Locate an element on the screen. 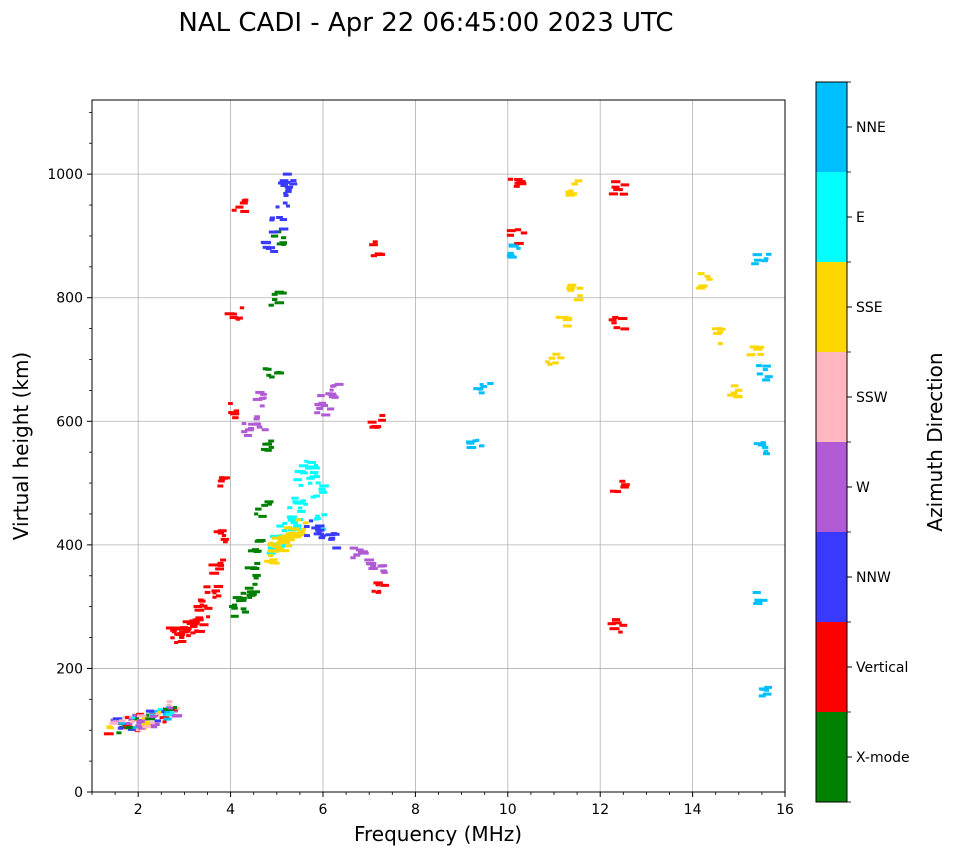 The width and height of the screenshot is (958, 857). x-tick-label: 6 is located at coordinates (323, 810).